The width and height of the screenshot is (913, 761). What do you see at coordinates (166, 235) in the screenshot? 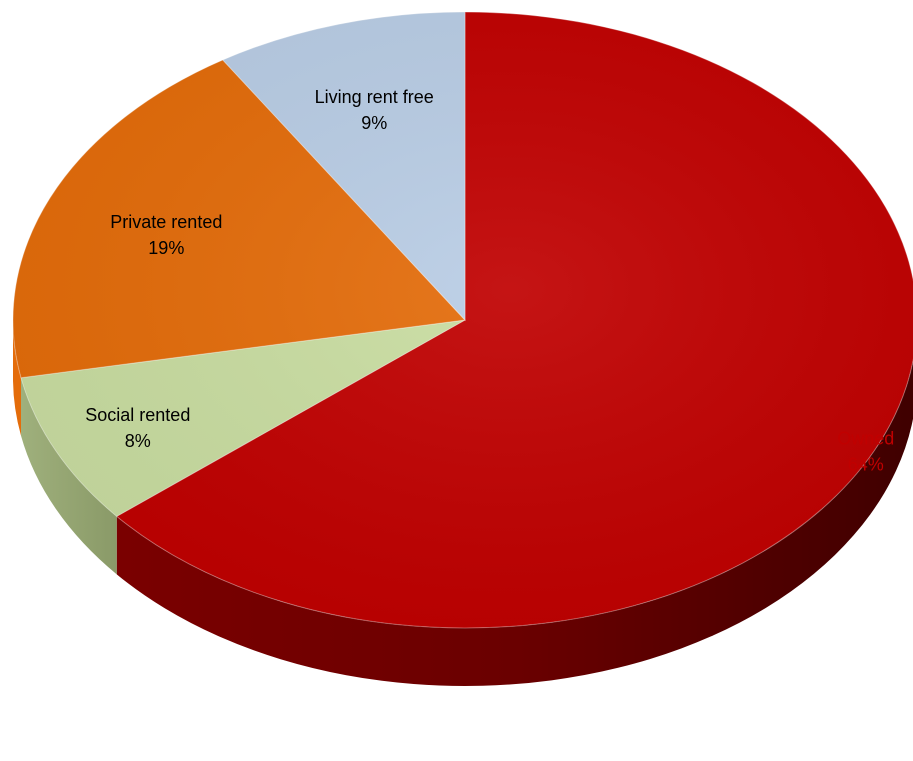
I see `slice-label-private-rented: Private rented 19%` at bounding box center [166, 235].